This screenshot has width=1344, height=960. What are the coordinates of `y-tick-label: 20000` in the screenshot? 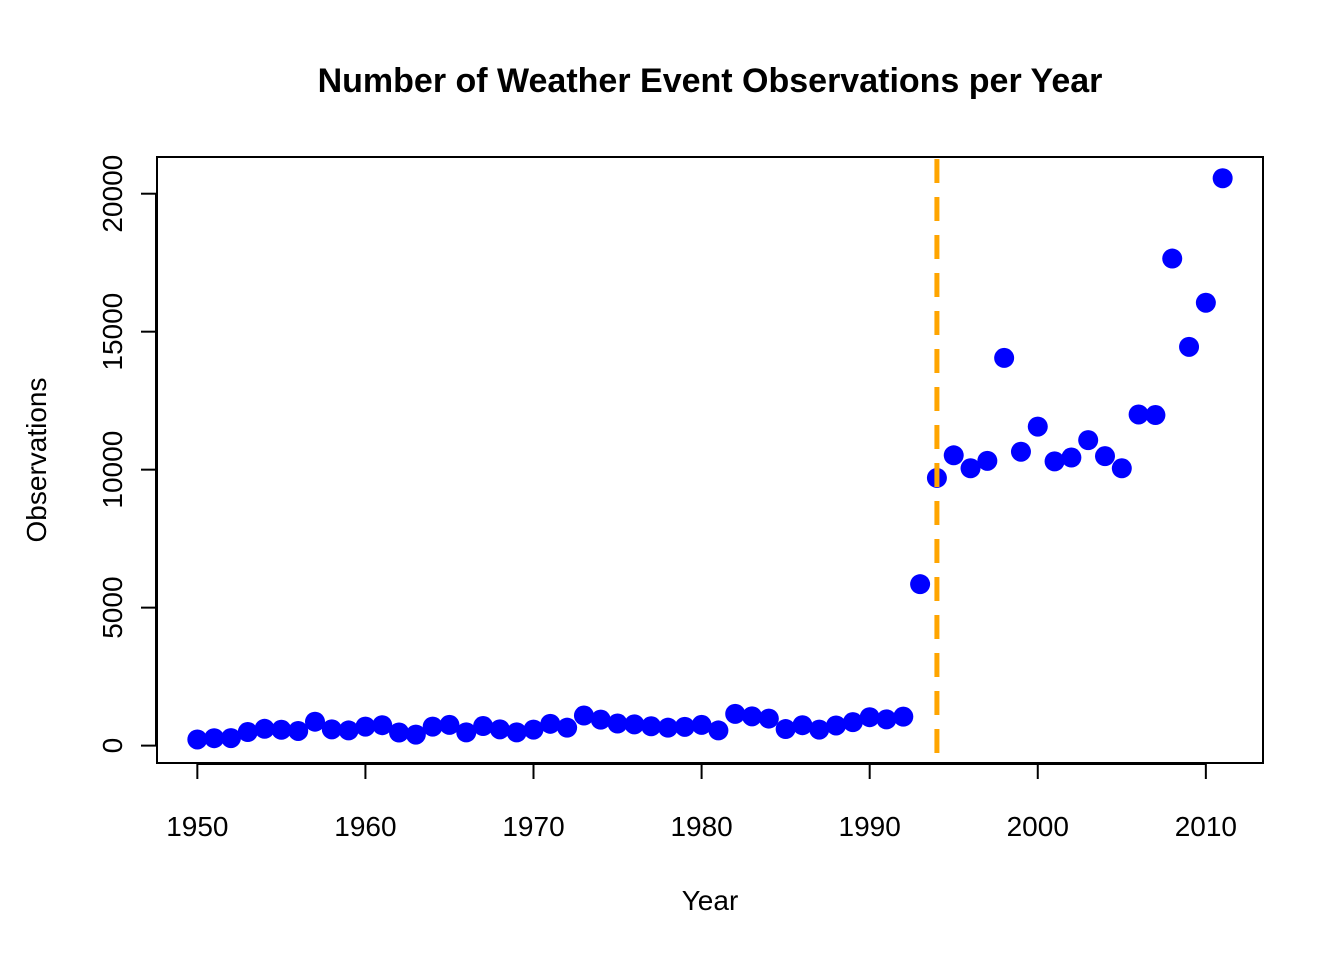 It's located at (112, 194).